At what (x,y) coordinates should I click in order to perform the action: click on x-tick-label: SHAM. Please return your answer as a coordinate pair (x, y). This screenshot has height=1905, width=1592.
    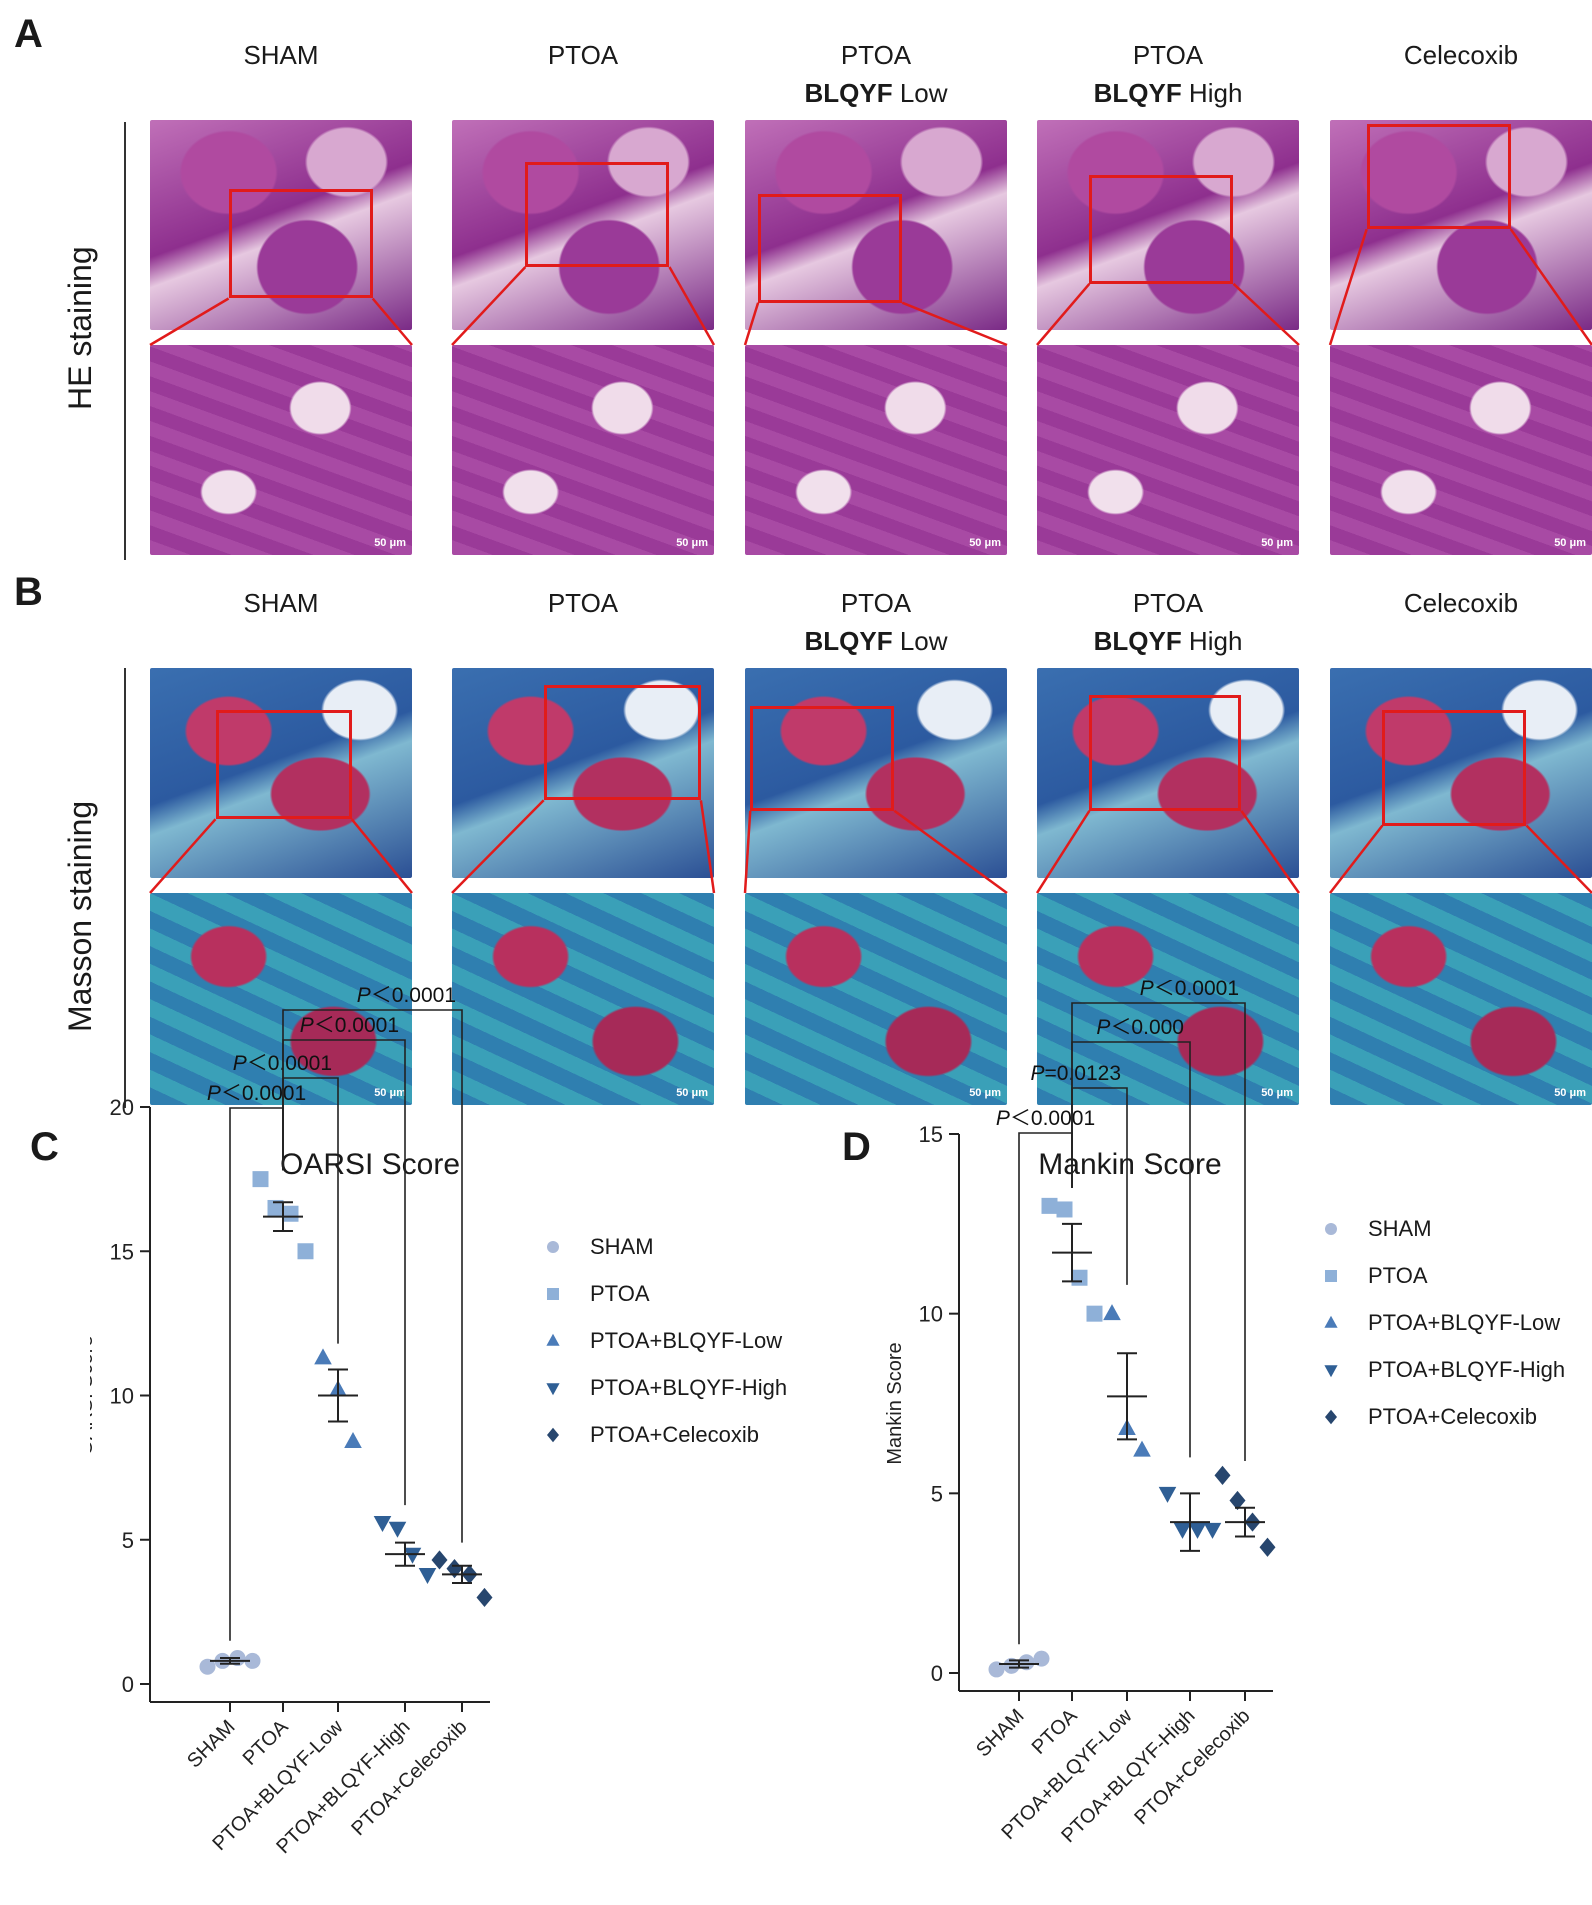
    Looking at the image, I should click on (211, 1744).